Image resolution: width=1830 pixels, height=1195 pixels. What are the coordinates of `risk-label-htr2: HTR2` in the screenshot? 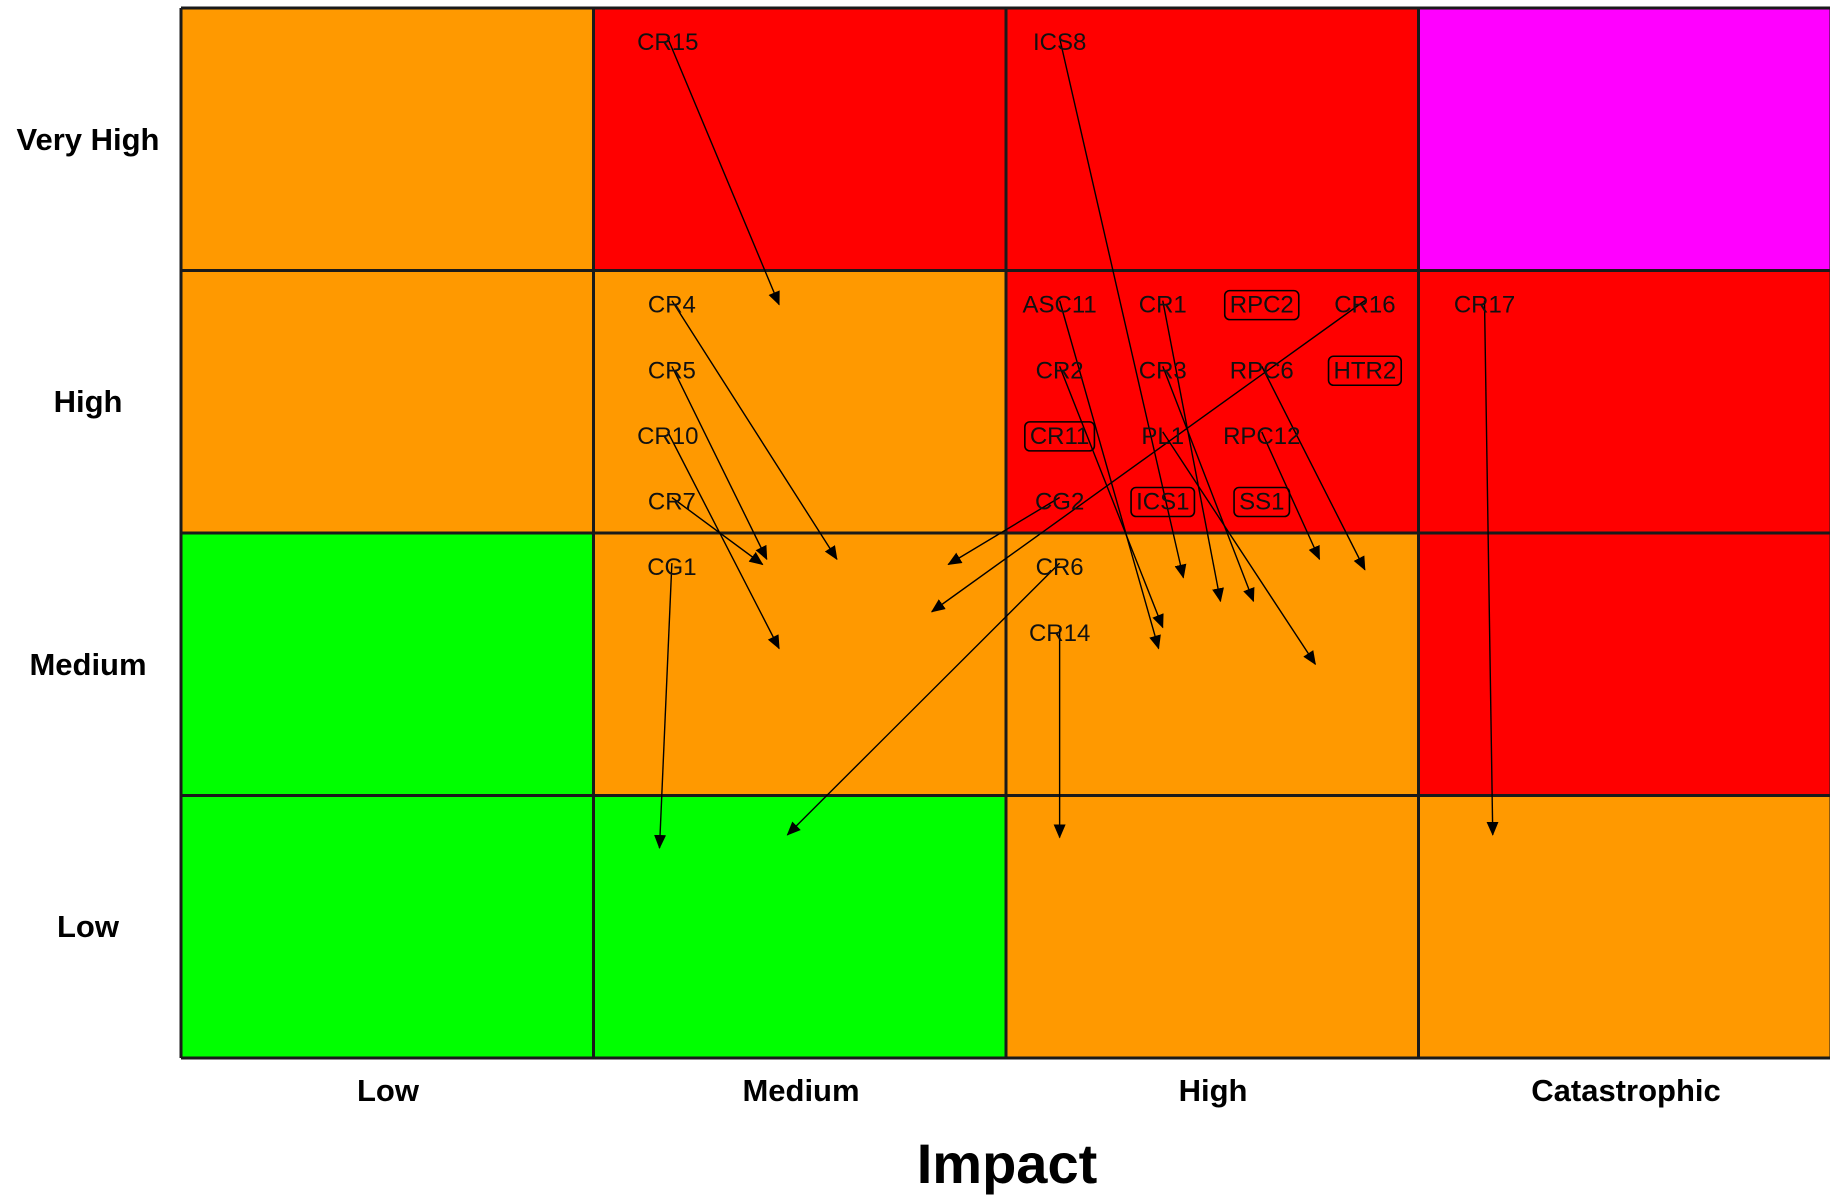 It's located at (1365, 370).